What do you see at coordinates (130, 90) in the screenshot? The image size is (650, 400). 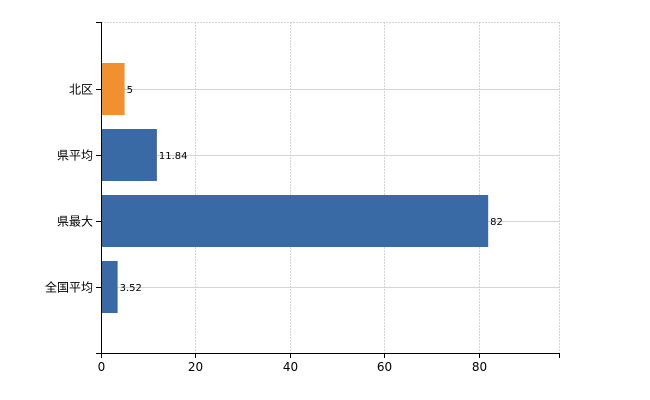 I see `data-label: 5` at bounding box center [130, 90].